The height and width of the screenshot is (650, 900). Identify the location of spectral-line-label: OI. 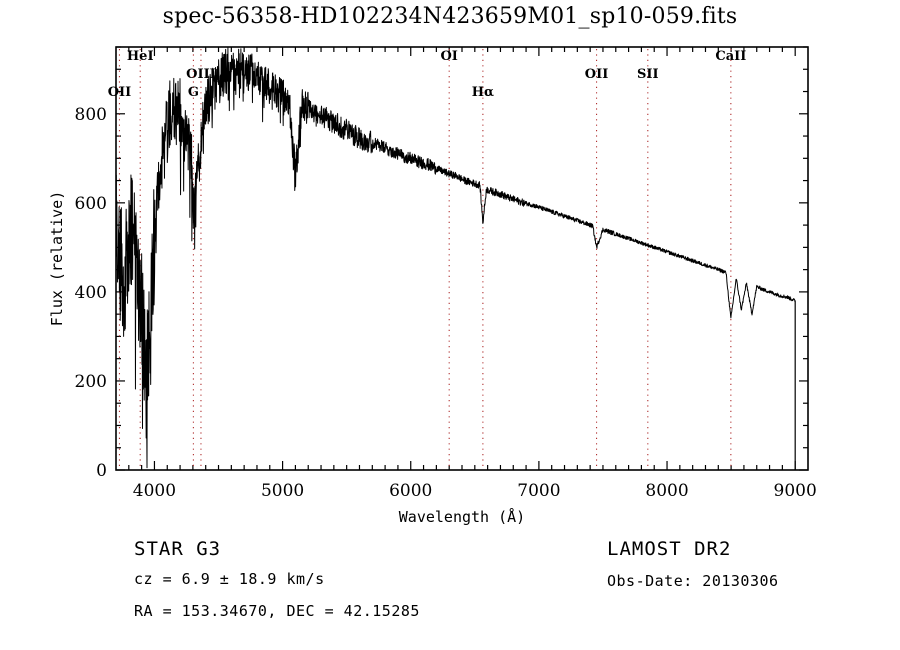
(448, 56).